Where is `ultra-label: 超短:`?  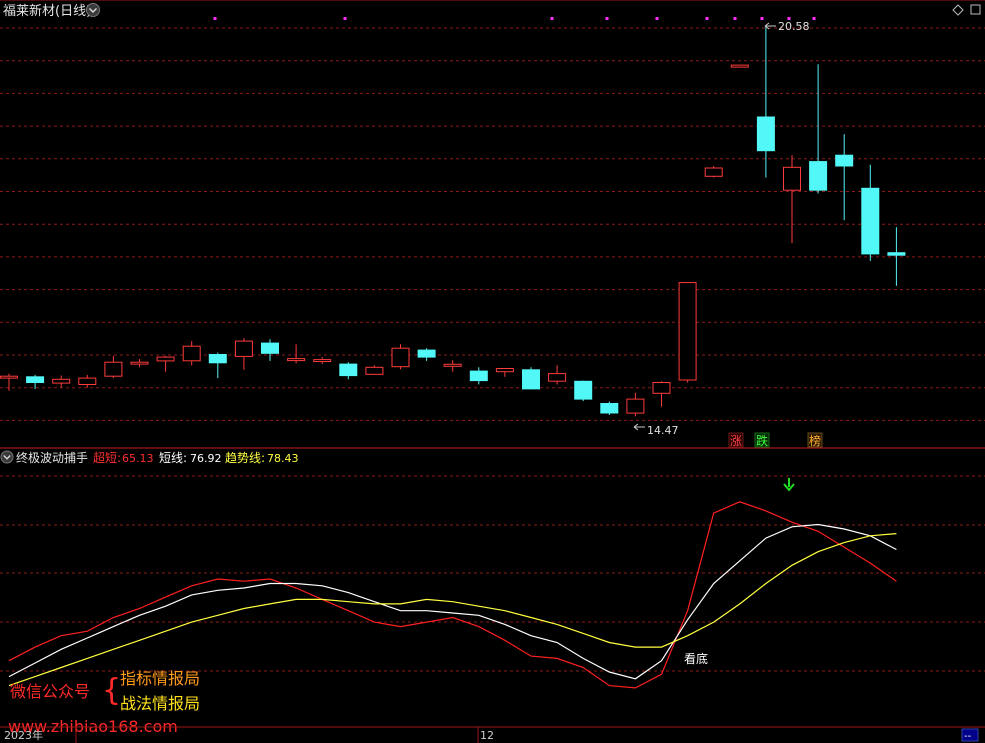 ultra-label: 超短: is located at coordinates (107, 457).